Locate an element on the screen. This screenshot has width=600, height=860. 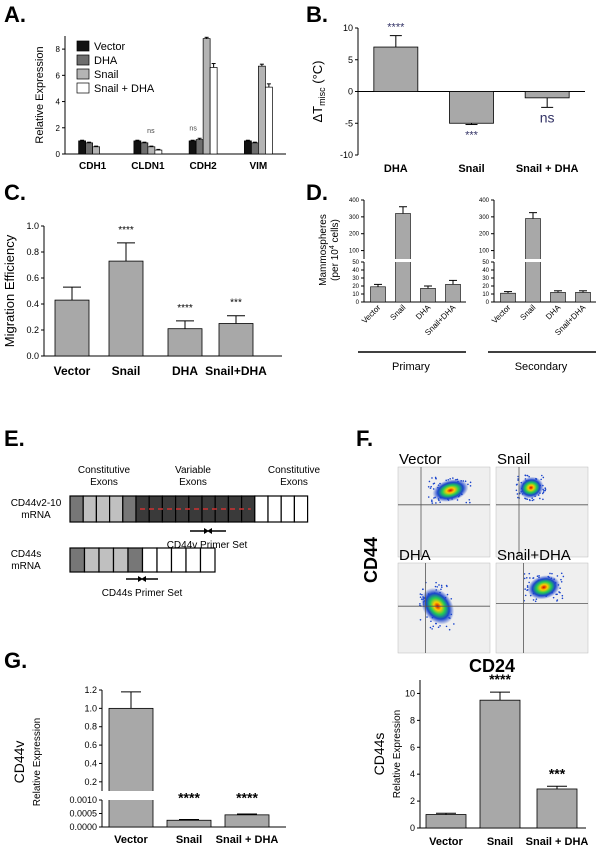
d-ytick-label: 300 is located at coordinates (354, 218).